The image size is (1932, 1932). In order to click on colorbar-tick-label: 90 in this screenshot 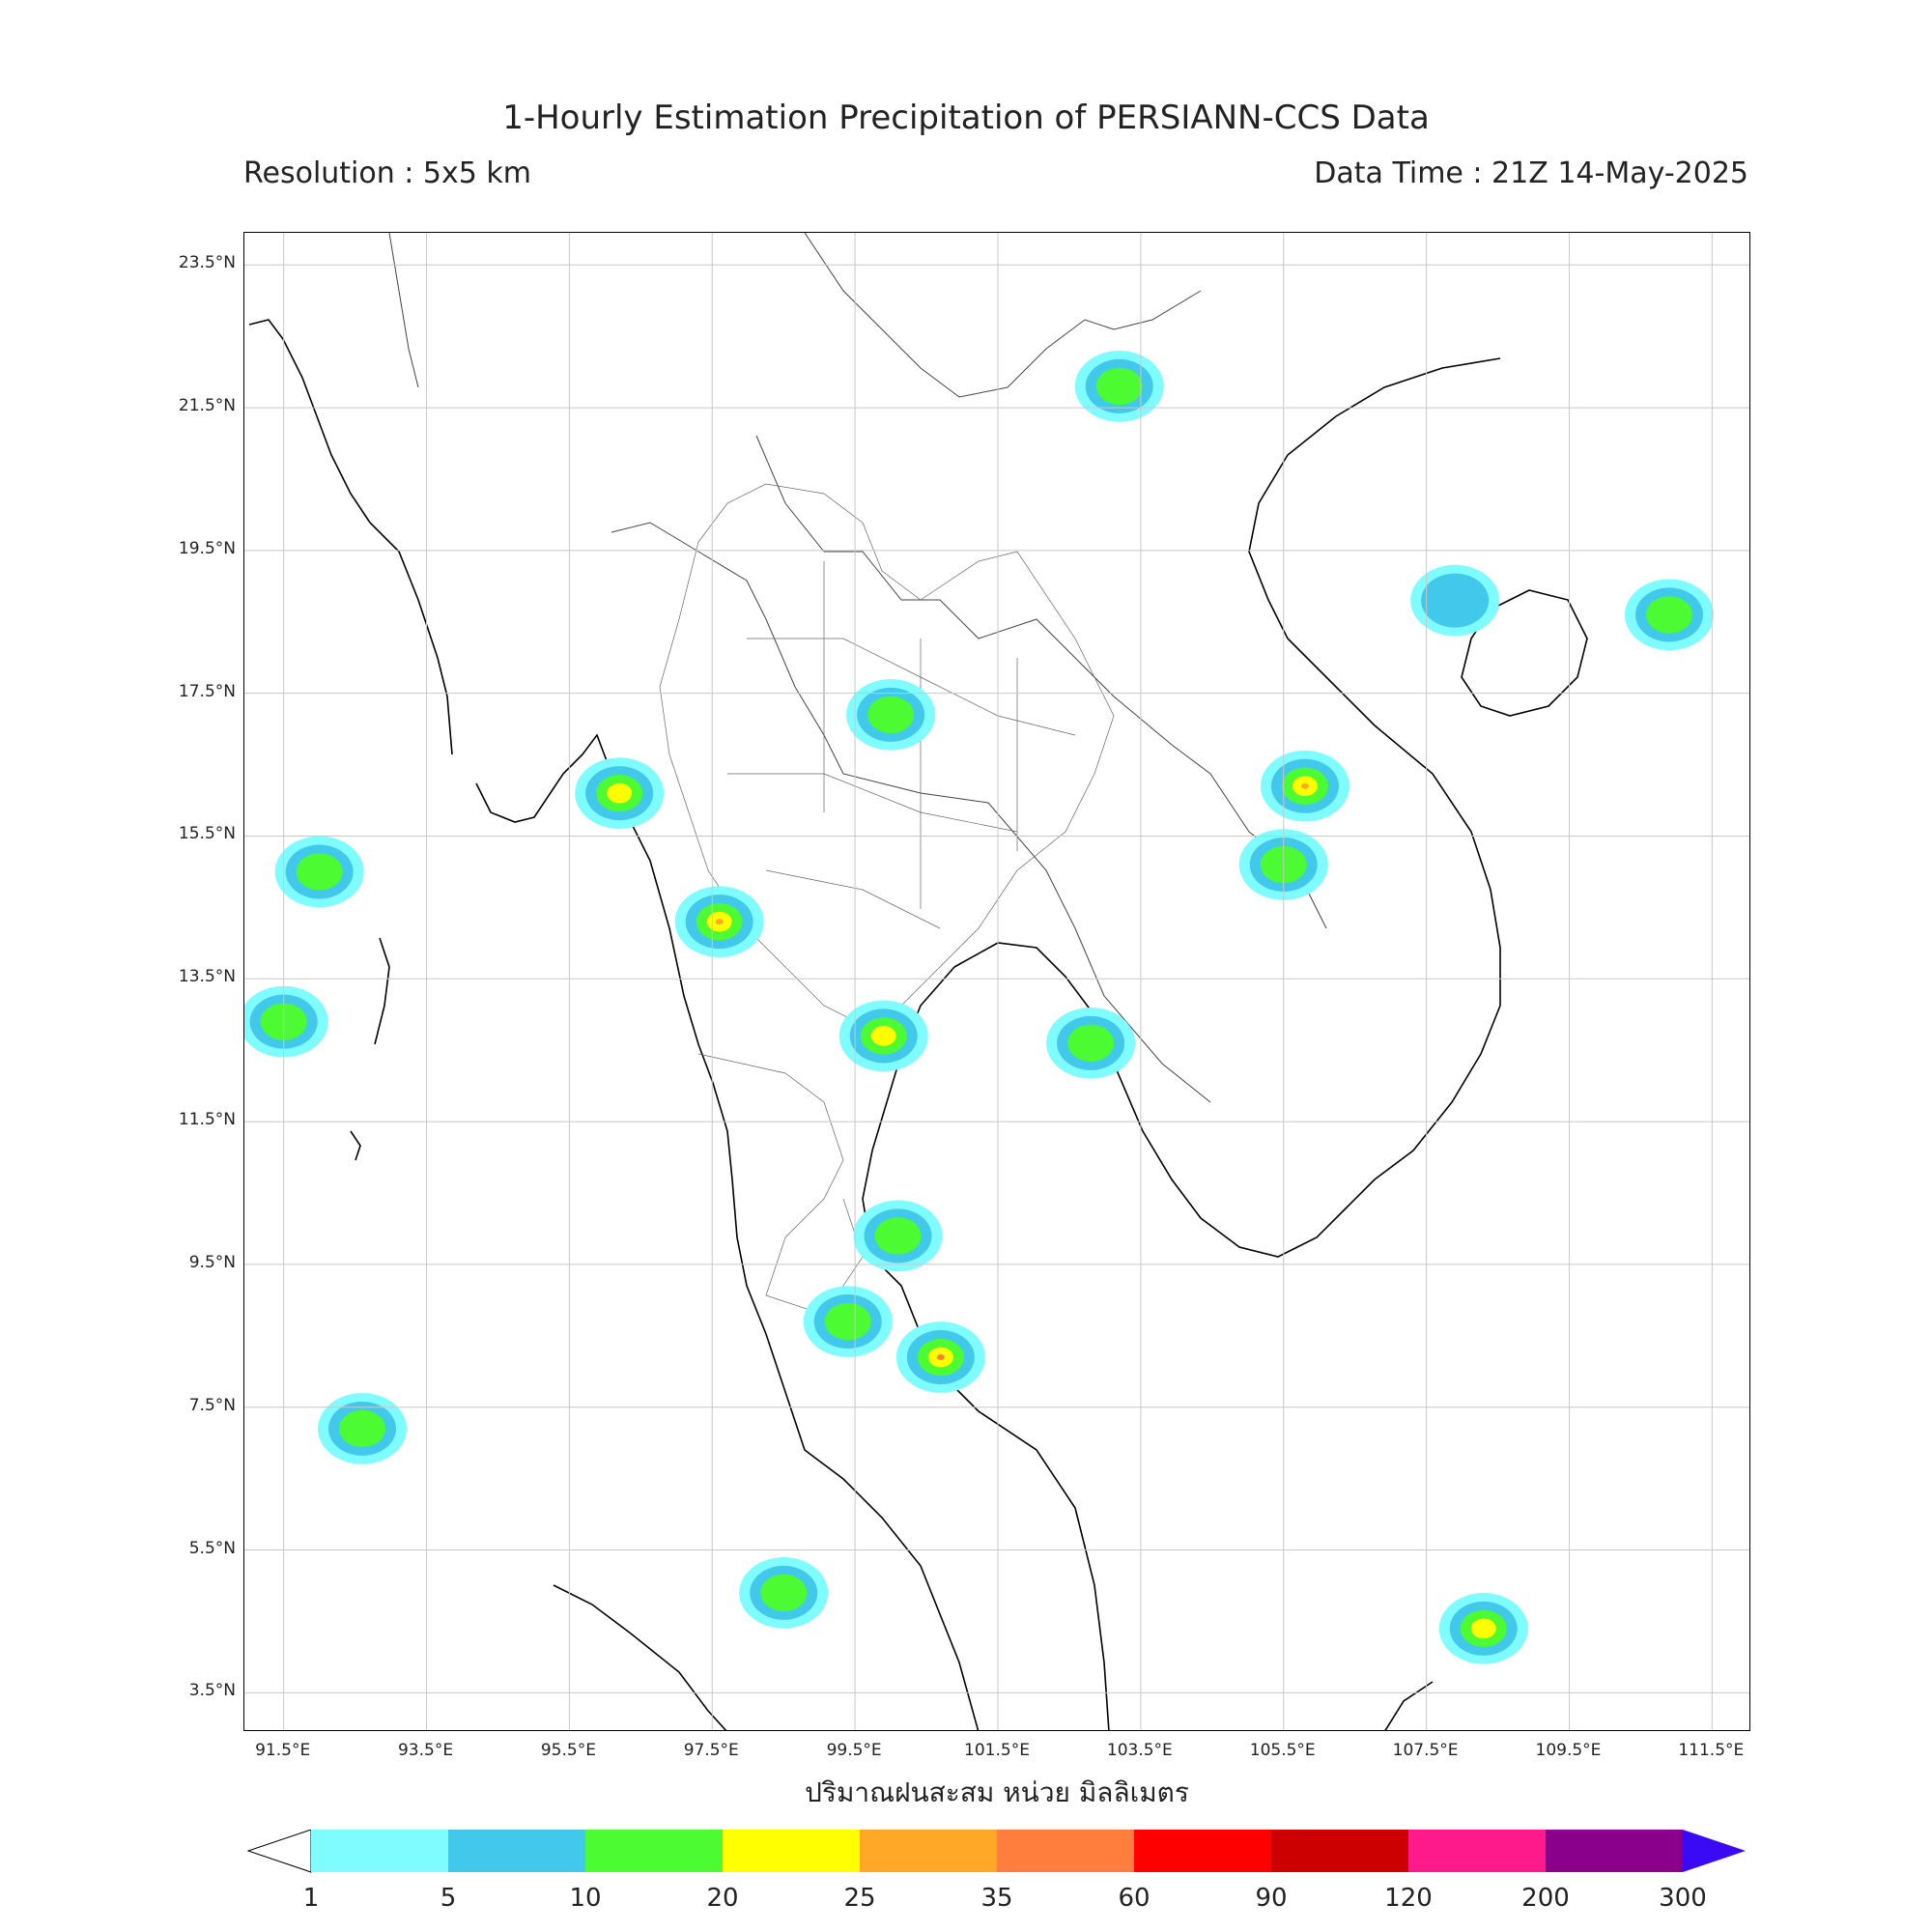, I will do `click(1271, 1898)`.